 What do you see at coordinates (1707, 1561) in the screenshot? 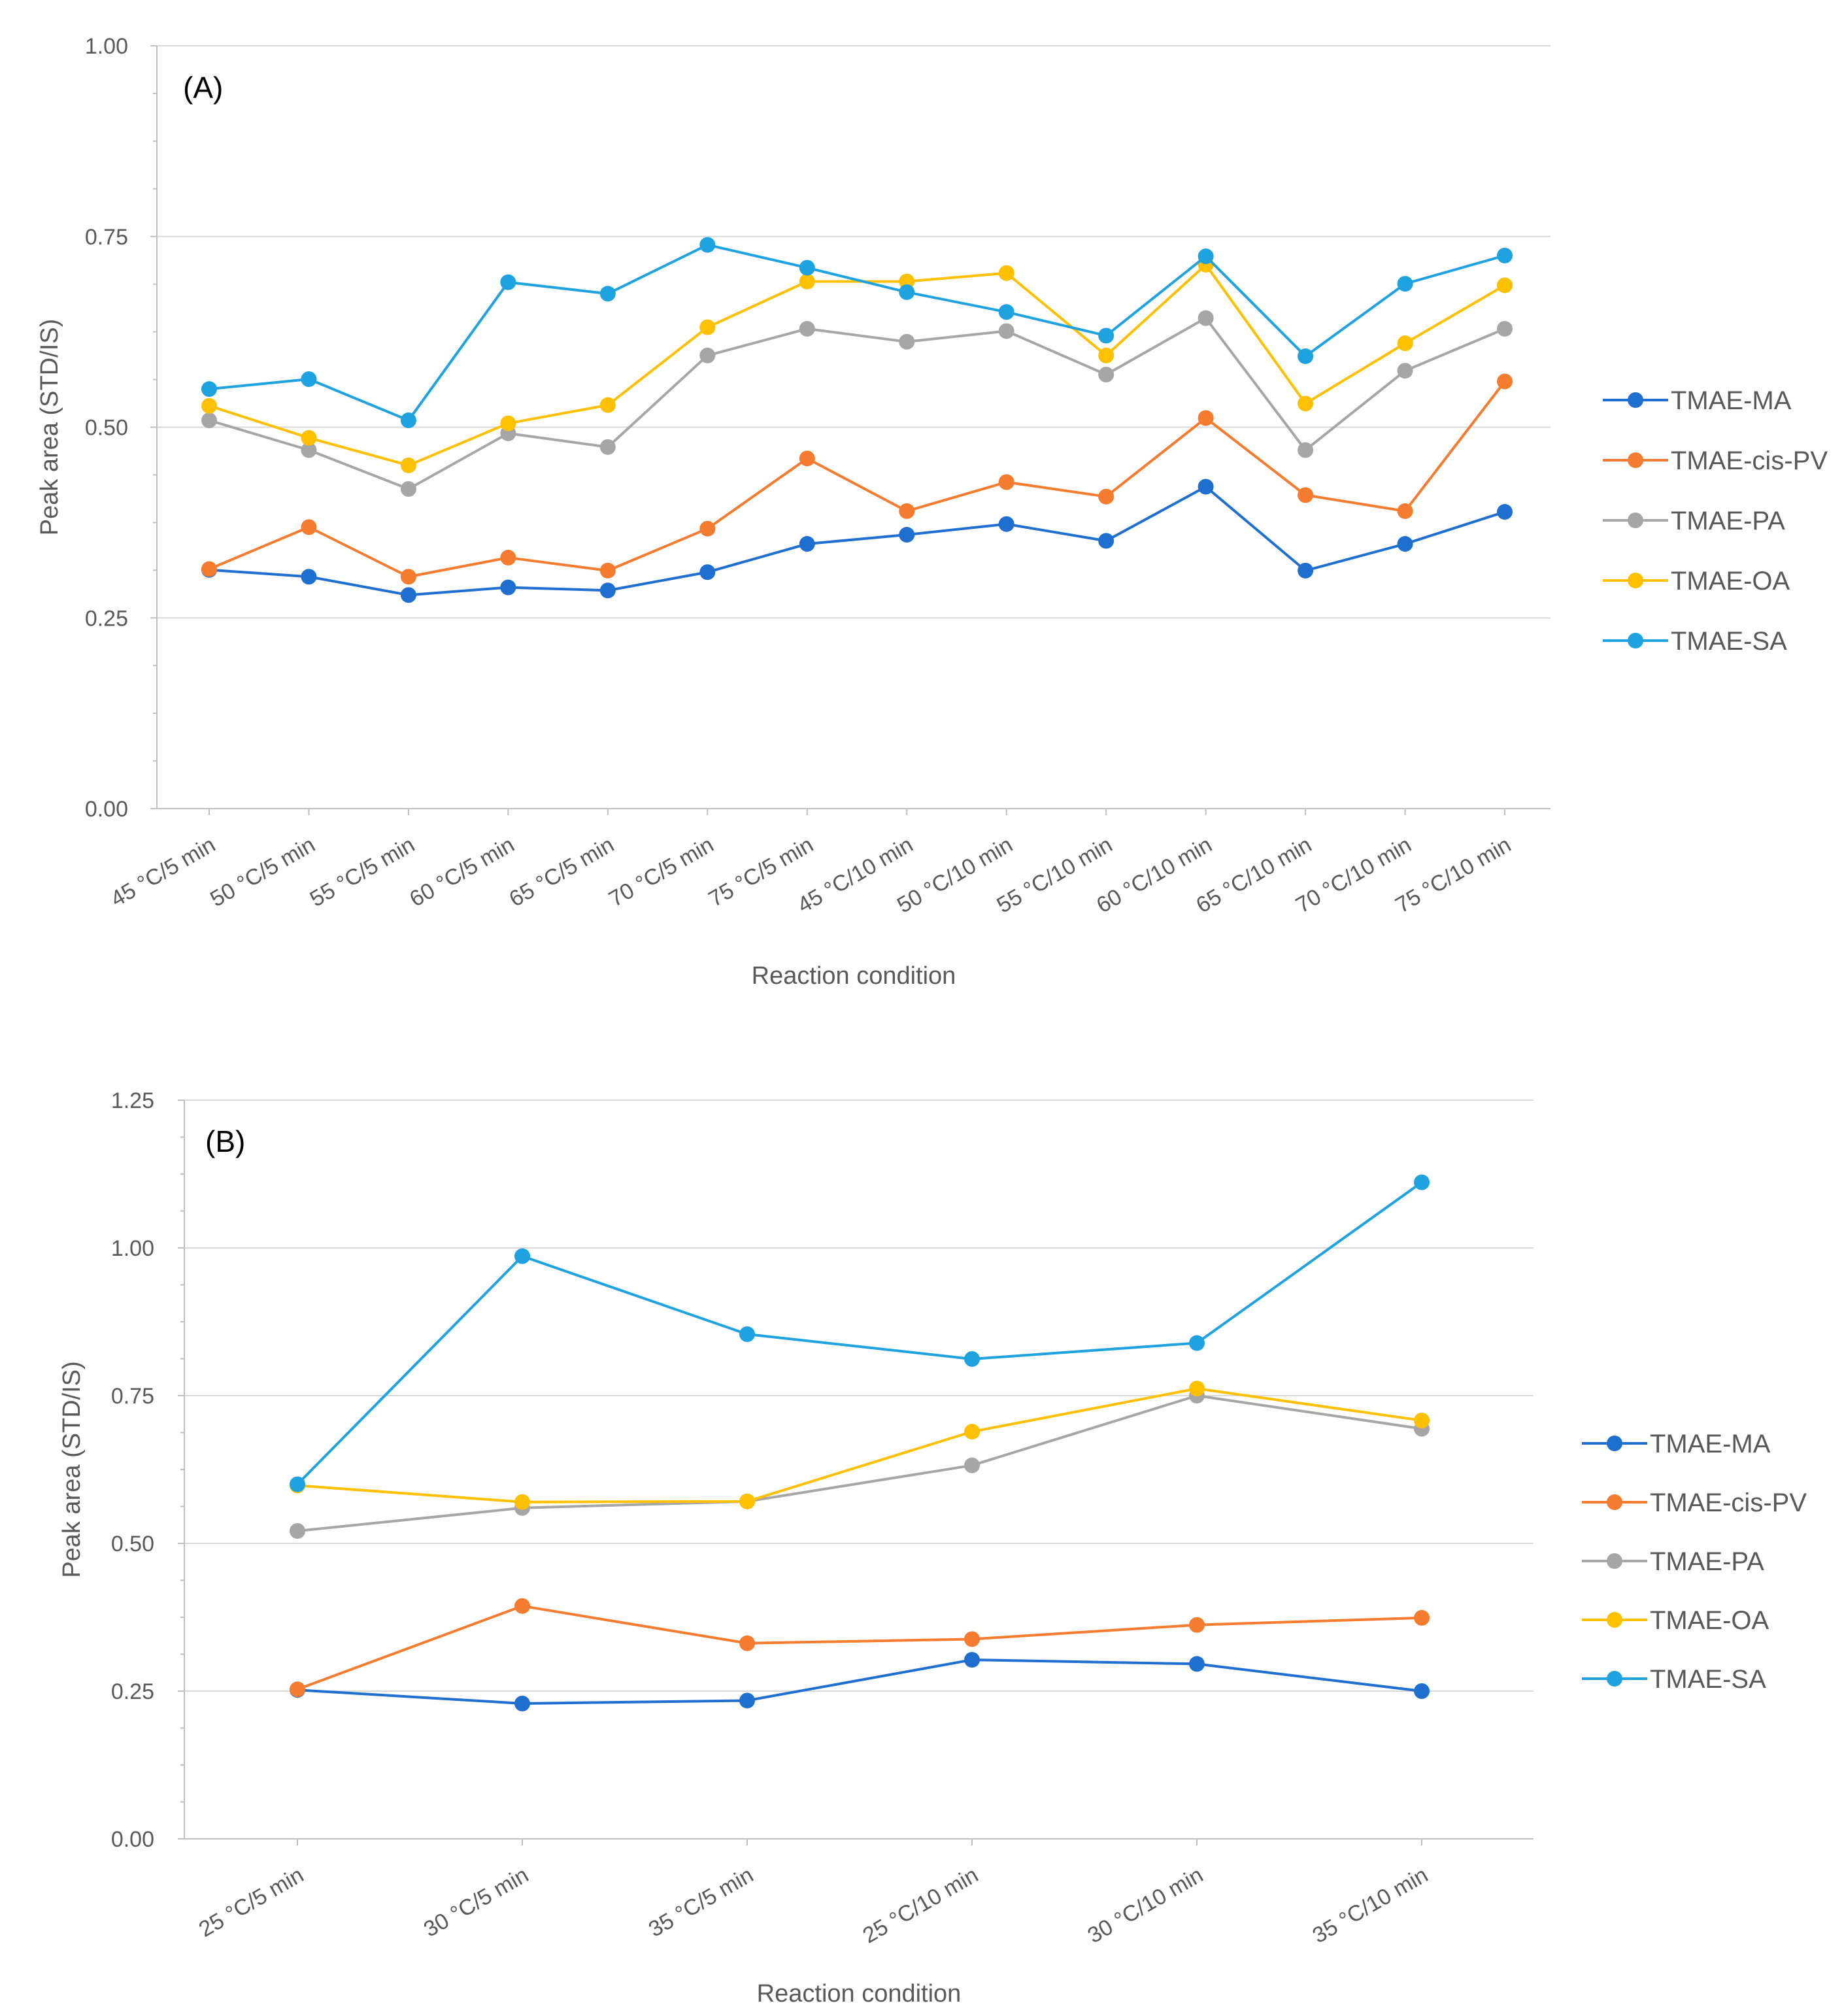
I see `legend-label: TMAE-PA` at bounding box center [1707, 1561].